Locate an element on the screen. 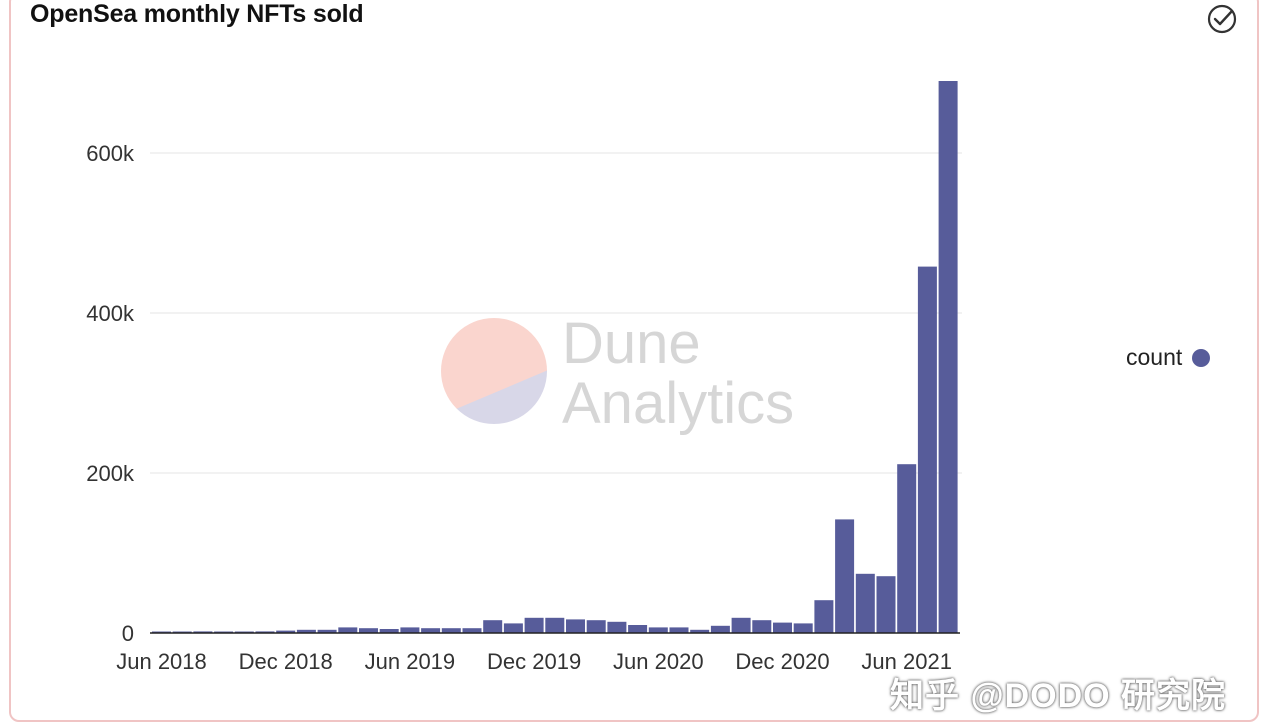 The image size is (1270, 722). source-credit: 知乎 @DODO 研究院 is located at coordinates (1058, 696).